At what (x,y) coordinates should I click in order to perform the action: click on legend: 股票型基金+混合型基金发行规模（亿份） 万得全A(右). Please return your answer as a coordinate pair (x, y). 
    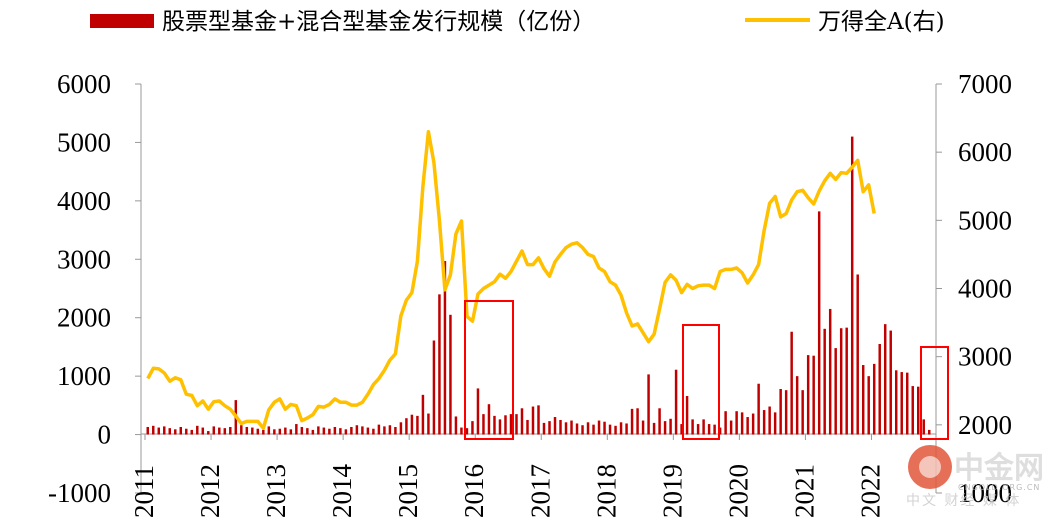
    Looking at the image, I should click on (517, 22).